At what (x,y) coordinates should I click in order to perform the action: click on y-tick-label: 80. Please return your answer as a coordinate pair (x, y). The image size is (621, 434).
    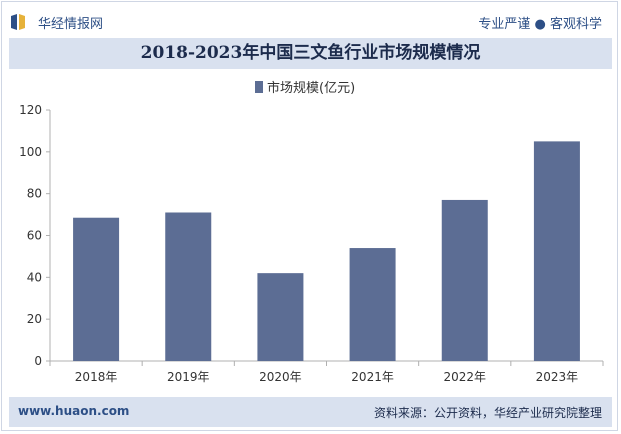
    Looking at the image, I should click on (34, 194).